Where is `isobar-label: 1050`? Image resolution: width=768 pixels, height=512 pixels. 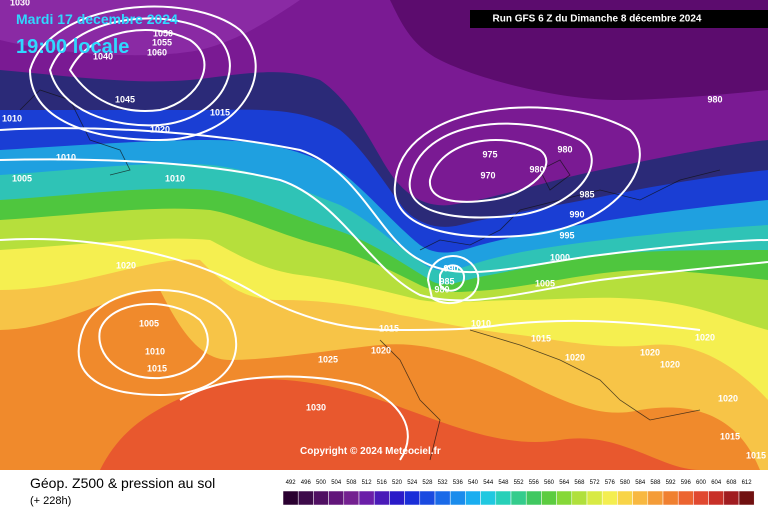
isobar-label: 1050 is located at coordinates (163, 33).